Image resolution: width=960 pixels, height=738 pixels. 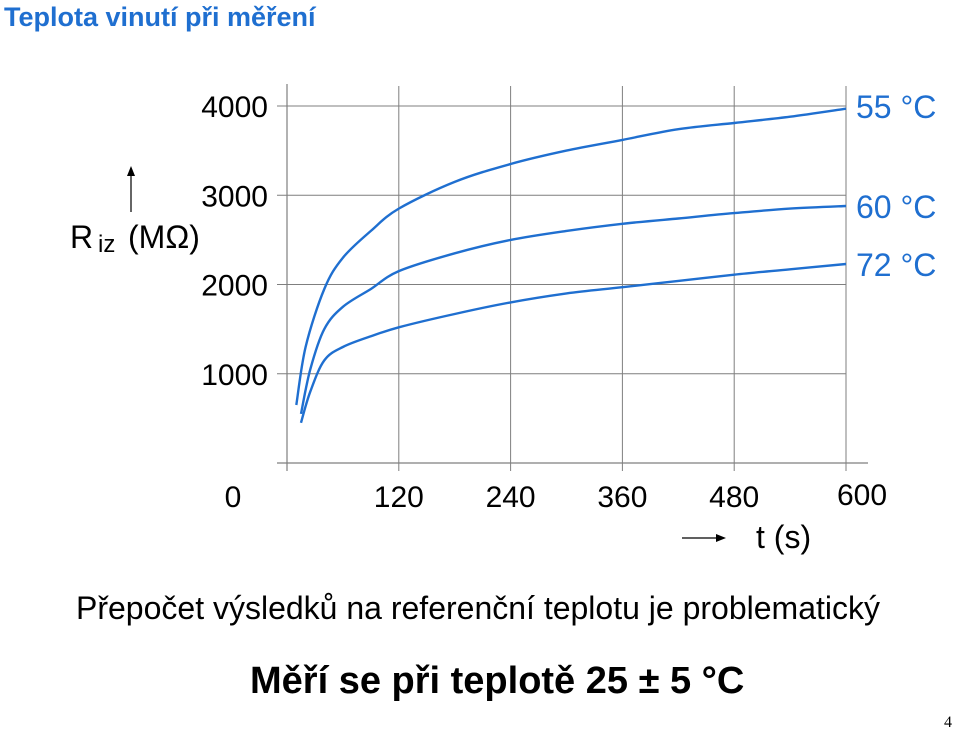 I want to click on x-tick-label: 240, so click(x=511, y=497).